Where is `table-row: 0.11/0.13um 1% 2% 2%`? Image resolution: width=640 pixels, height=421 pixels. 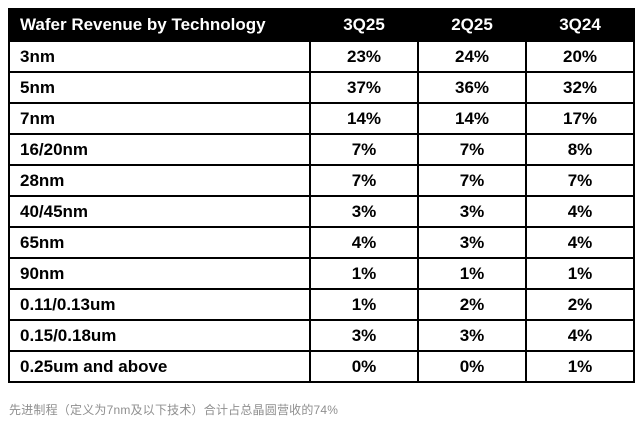
table-row: 0.11/0.13um 1% 2% 2% is located at coordinates (321, 304).